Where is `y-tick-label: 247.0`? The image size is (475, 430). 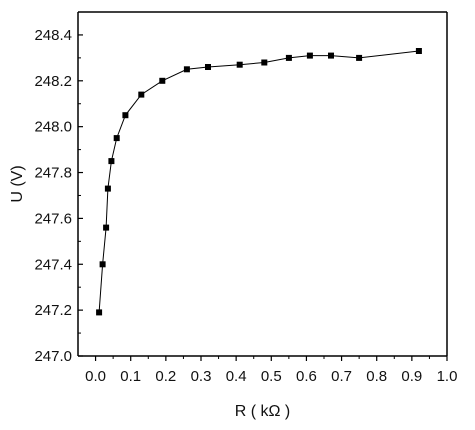
y-tick-label: 247.0 is located at coordinates (53, 356).